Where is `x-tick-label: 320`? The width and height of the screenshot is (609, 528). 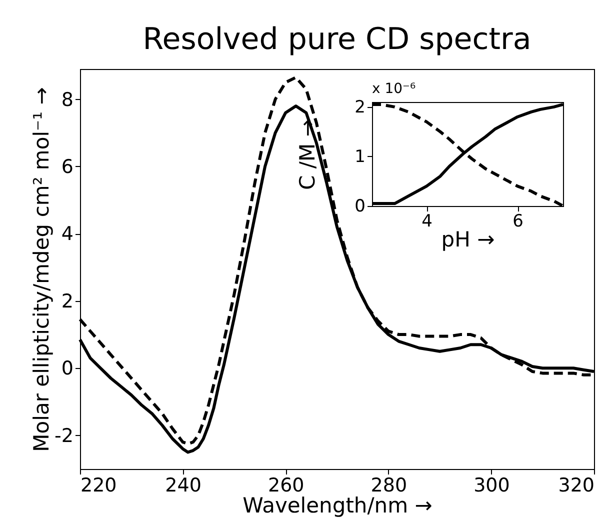
x-tick-label: 320 is located at coordinates (576, 485).